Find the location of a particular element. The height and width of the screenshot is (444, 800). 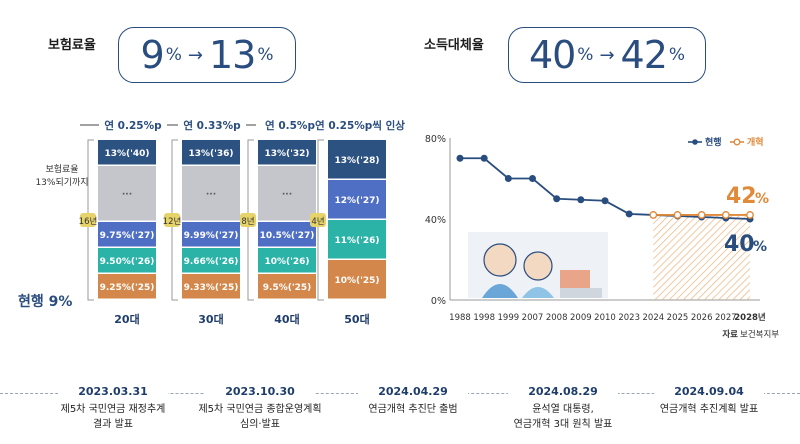

annual-increase-label: 연 0.25%p씩 인상 is located at coordinates (360, 125).